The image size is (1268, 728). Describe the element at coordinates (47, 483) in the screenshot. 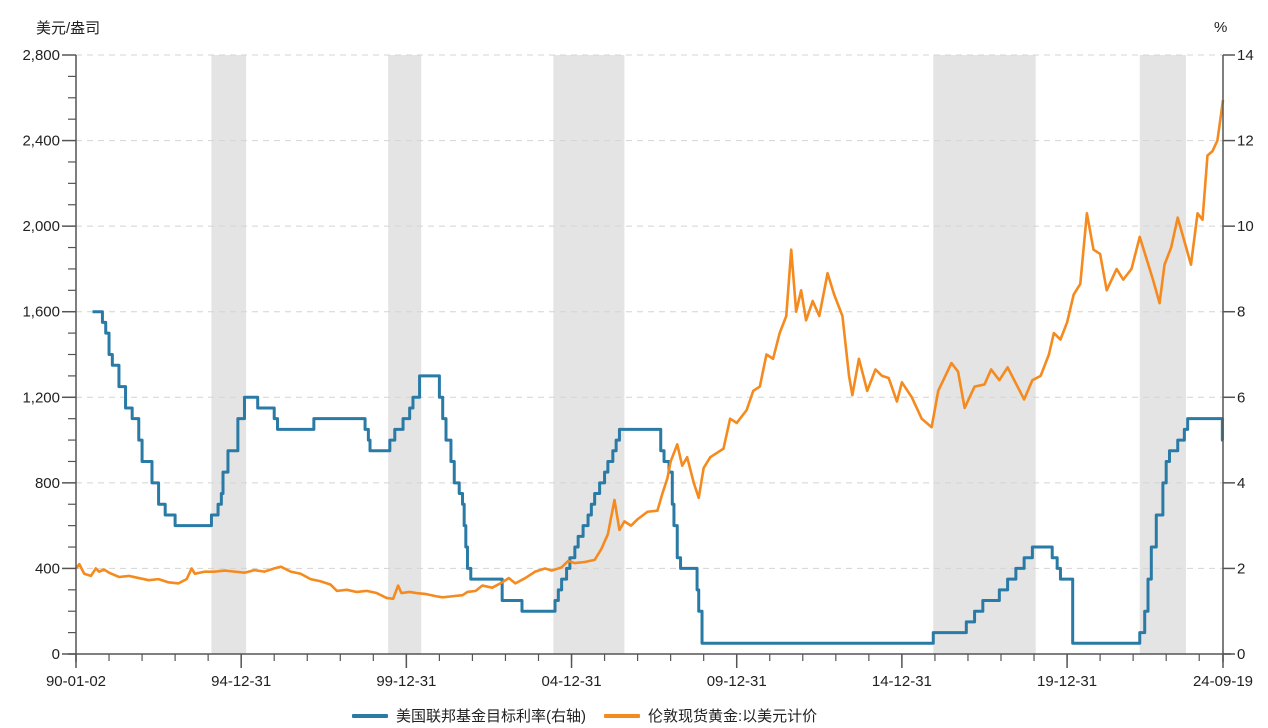

I see `left-axis-tick-label: 800` at that location.